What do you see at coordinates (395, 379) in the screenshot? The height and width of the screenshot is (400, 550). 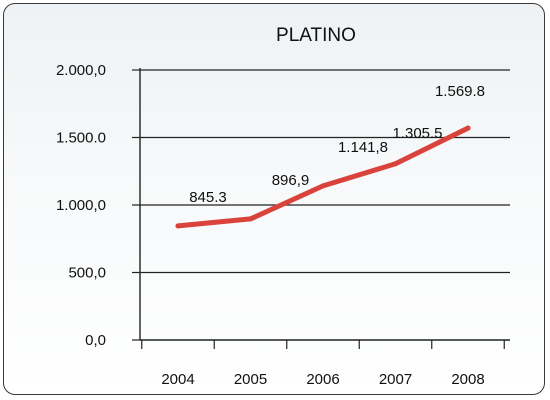 I see `x-tick-label: 2007` at bounding box center [395, 379].